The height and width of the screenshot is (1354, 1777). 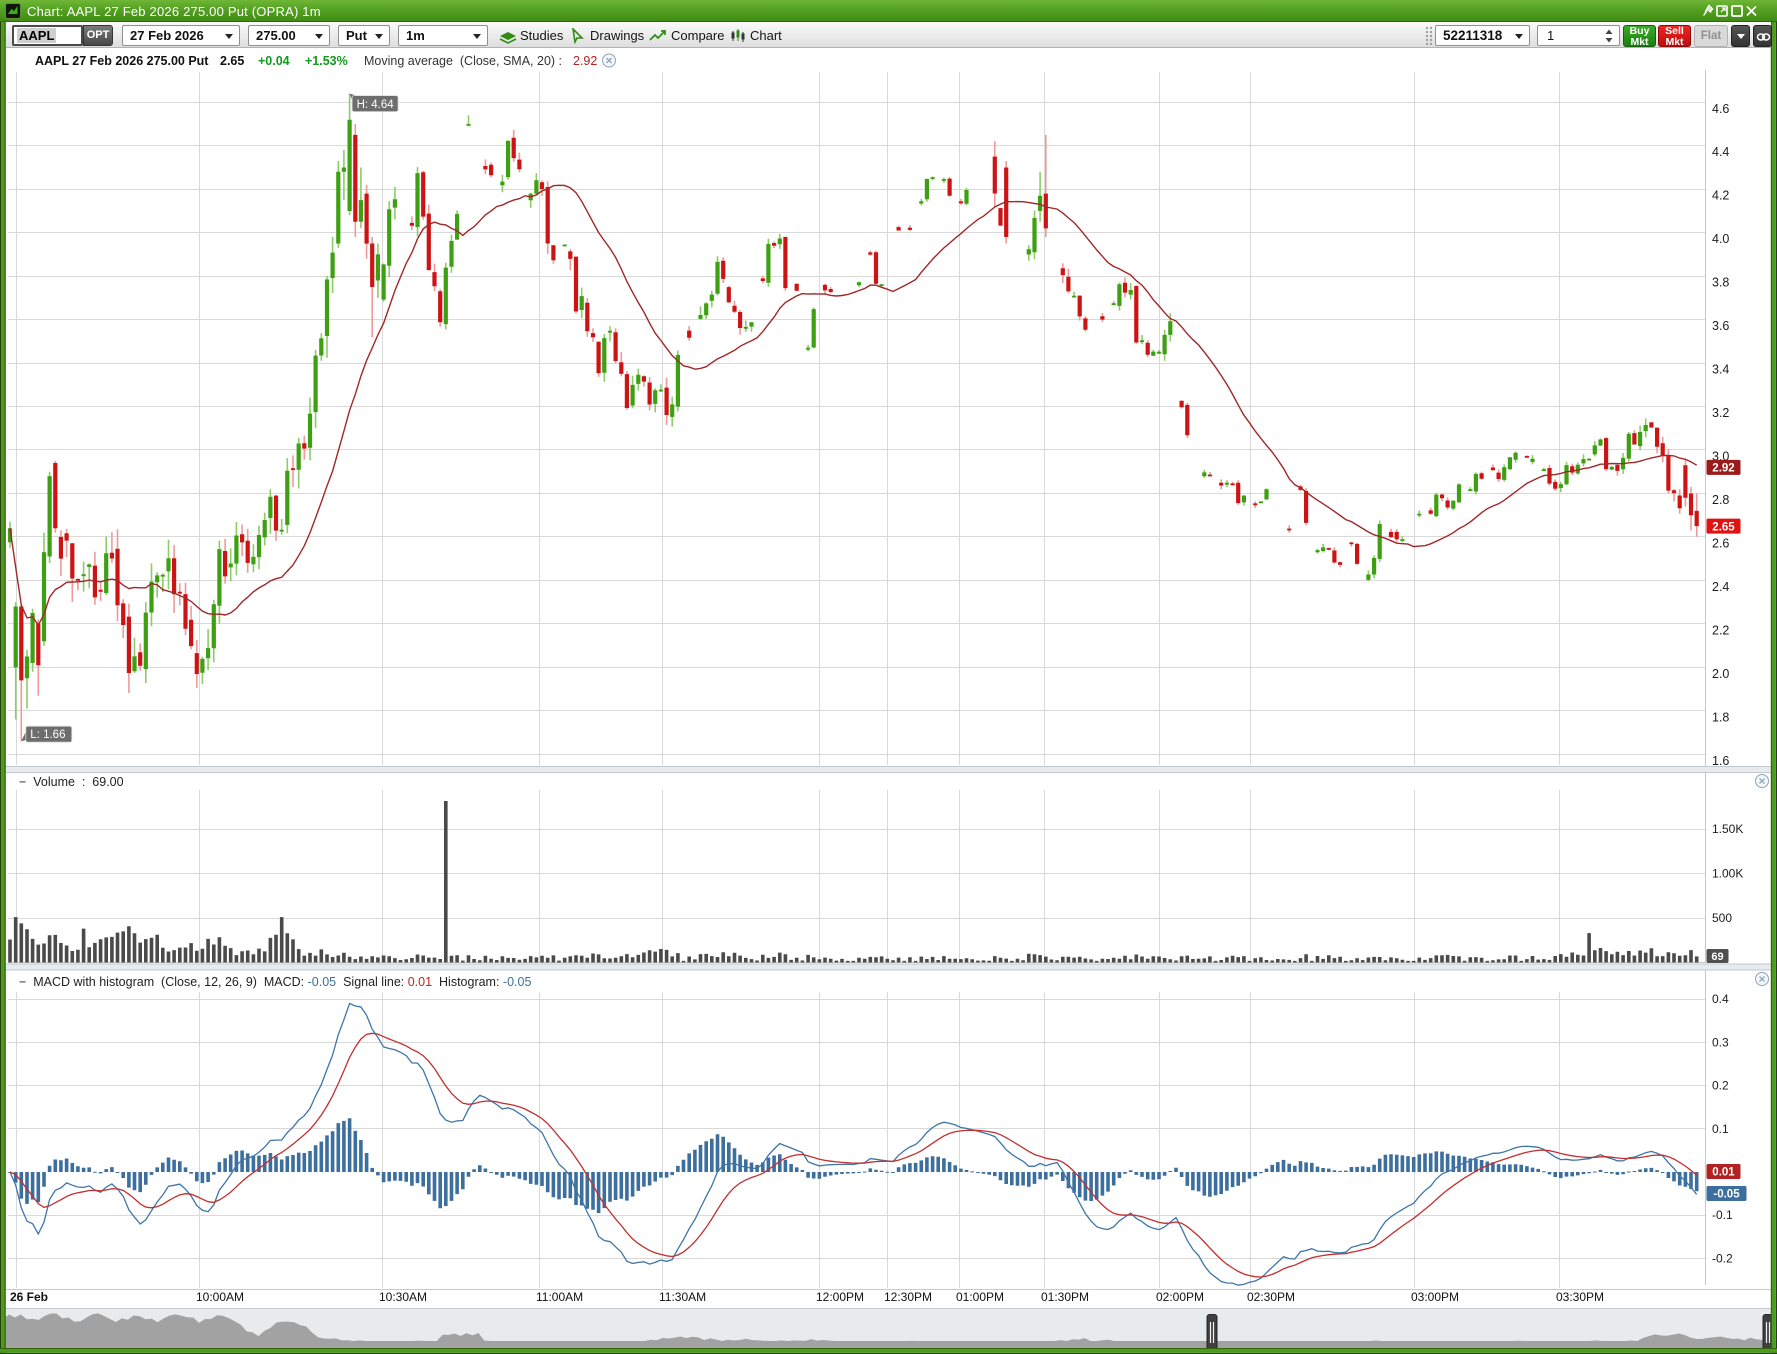 What do you see at coordinates (1720, 587) in the screenshot?
I see `svg-text: 2.4` at bounding box center [1720, 587].